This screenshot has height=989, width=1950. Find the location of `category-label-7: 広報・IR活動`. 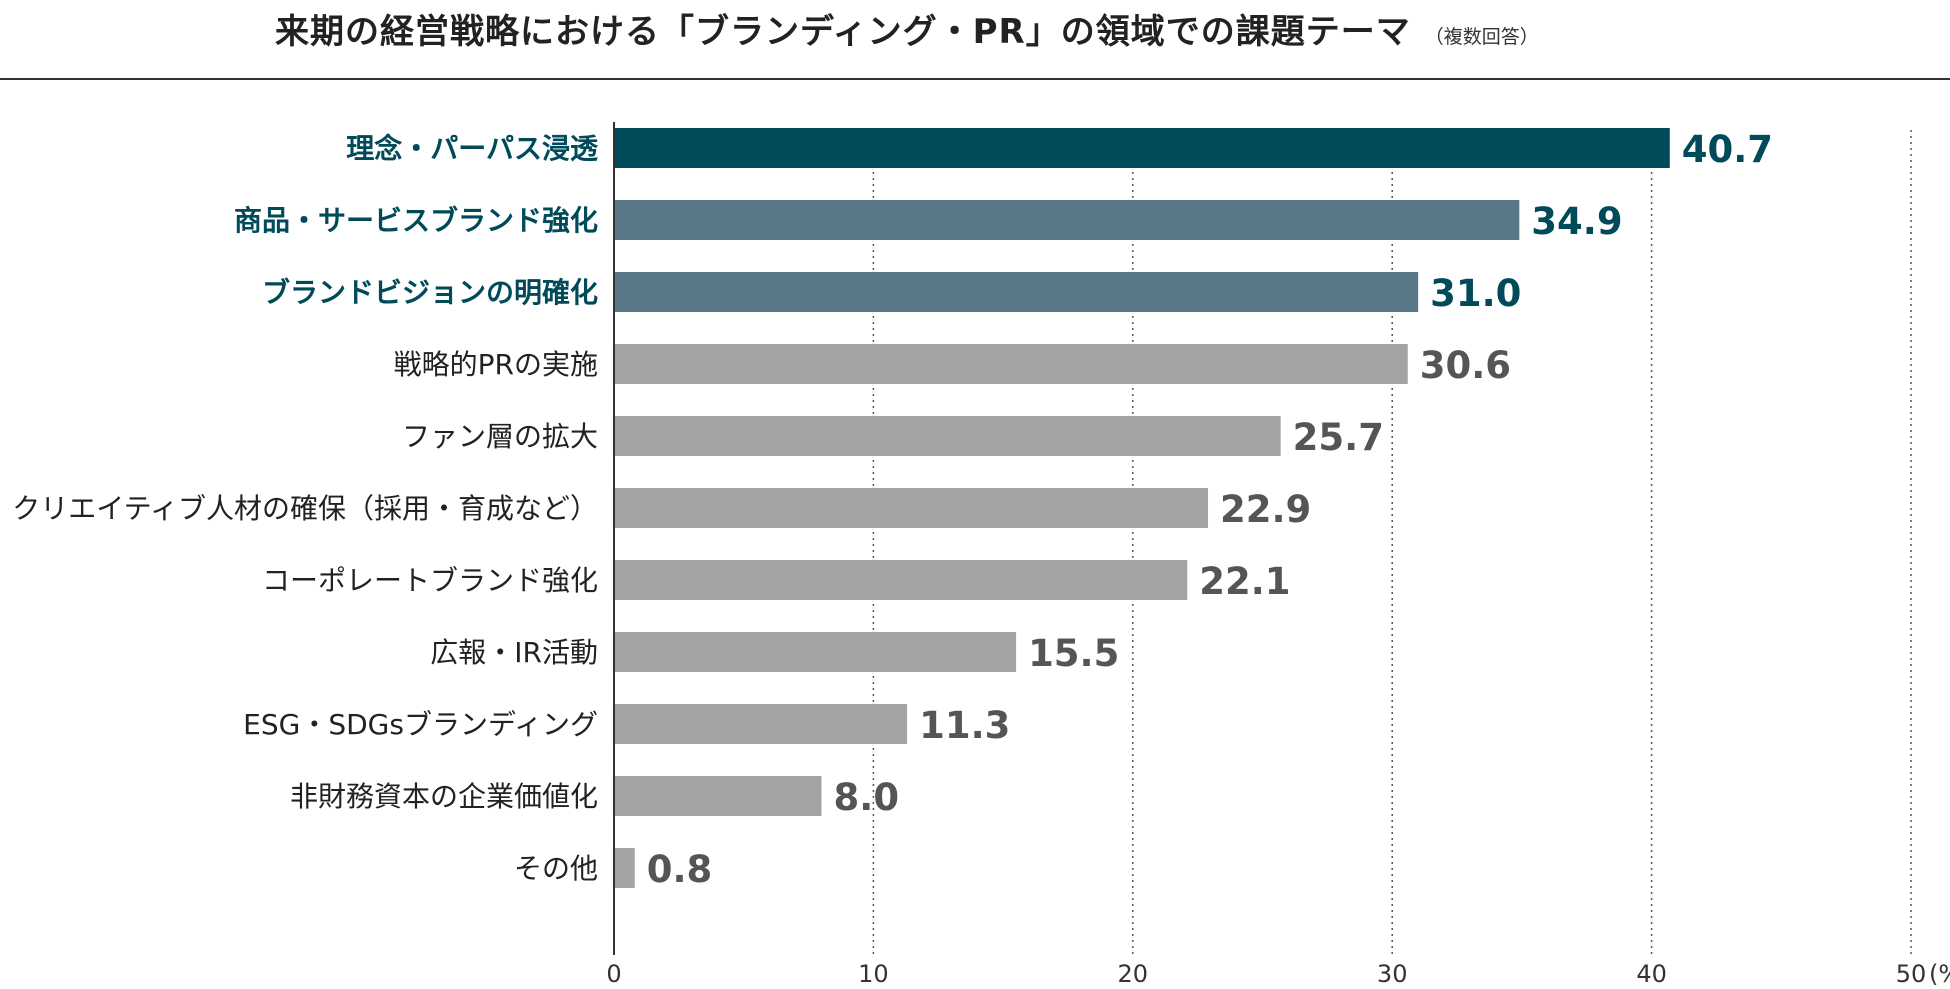

category-label-7: 広報・IR活動 is located at coordinates (514, 652).